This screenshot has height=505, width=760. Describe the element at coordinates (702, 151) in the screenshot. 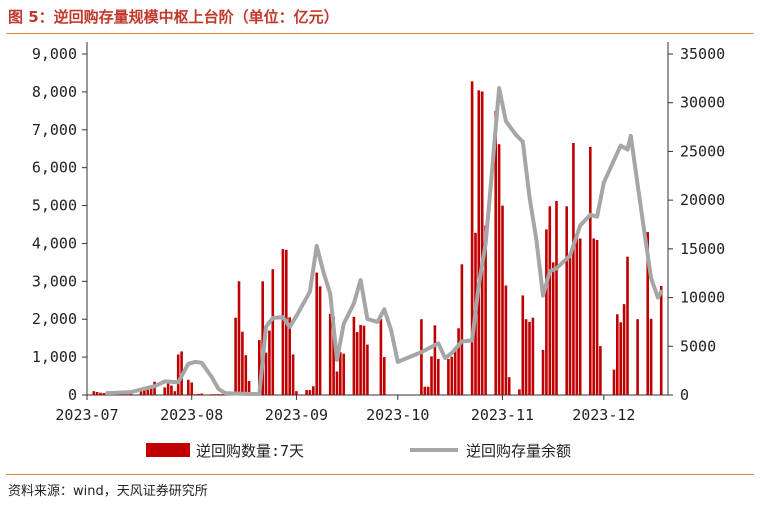

I see `y-right-tick-label: 25000` at that location.